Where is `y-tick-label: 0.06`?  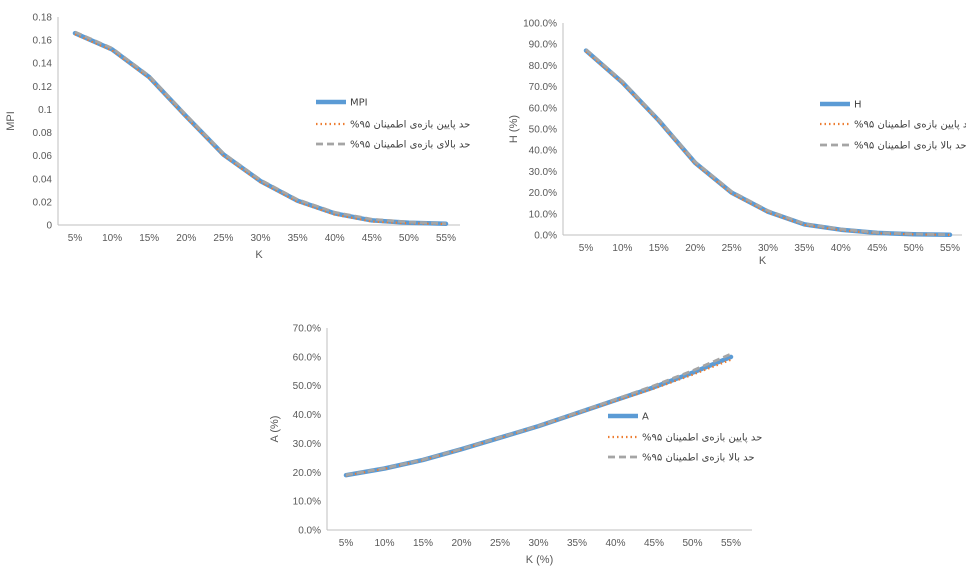
y-tick-label: 0.06 is located at coordinates (43, 156).